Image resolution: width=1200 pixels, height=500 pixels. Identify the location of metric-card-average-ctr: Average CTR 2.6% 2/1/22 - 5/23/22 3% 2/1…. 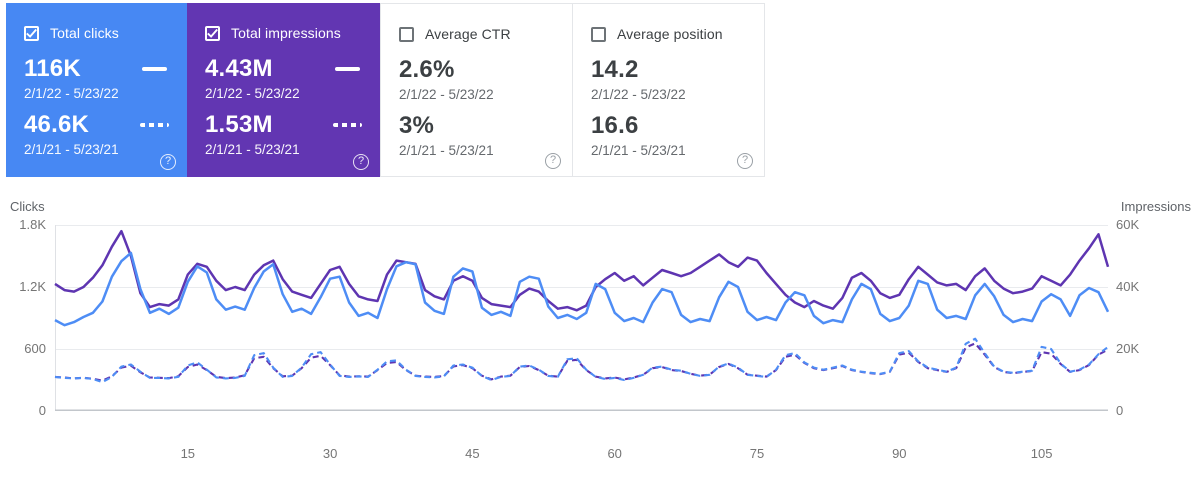
(476, 90).